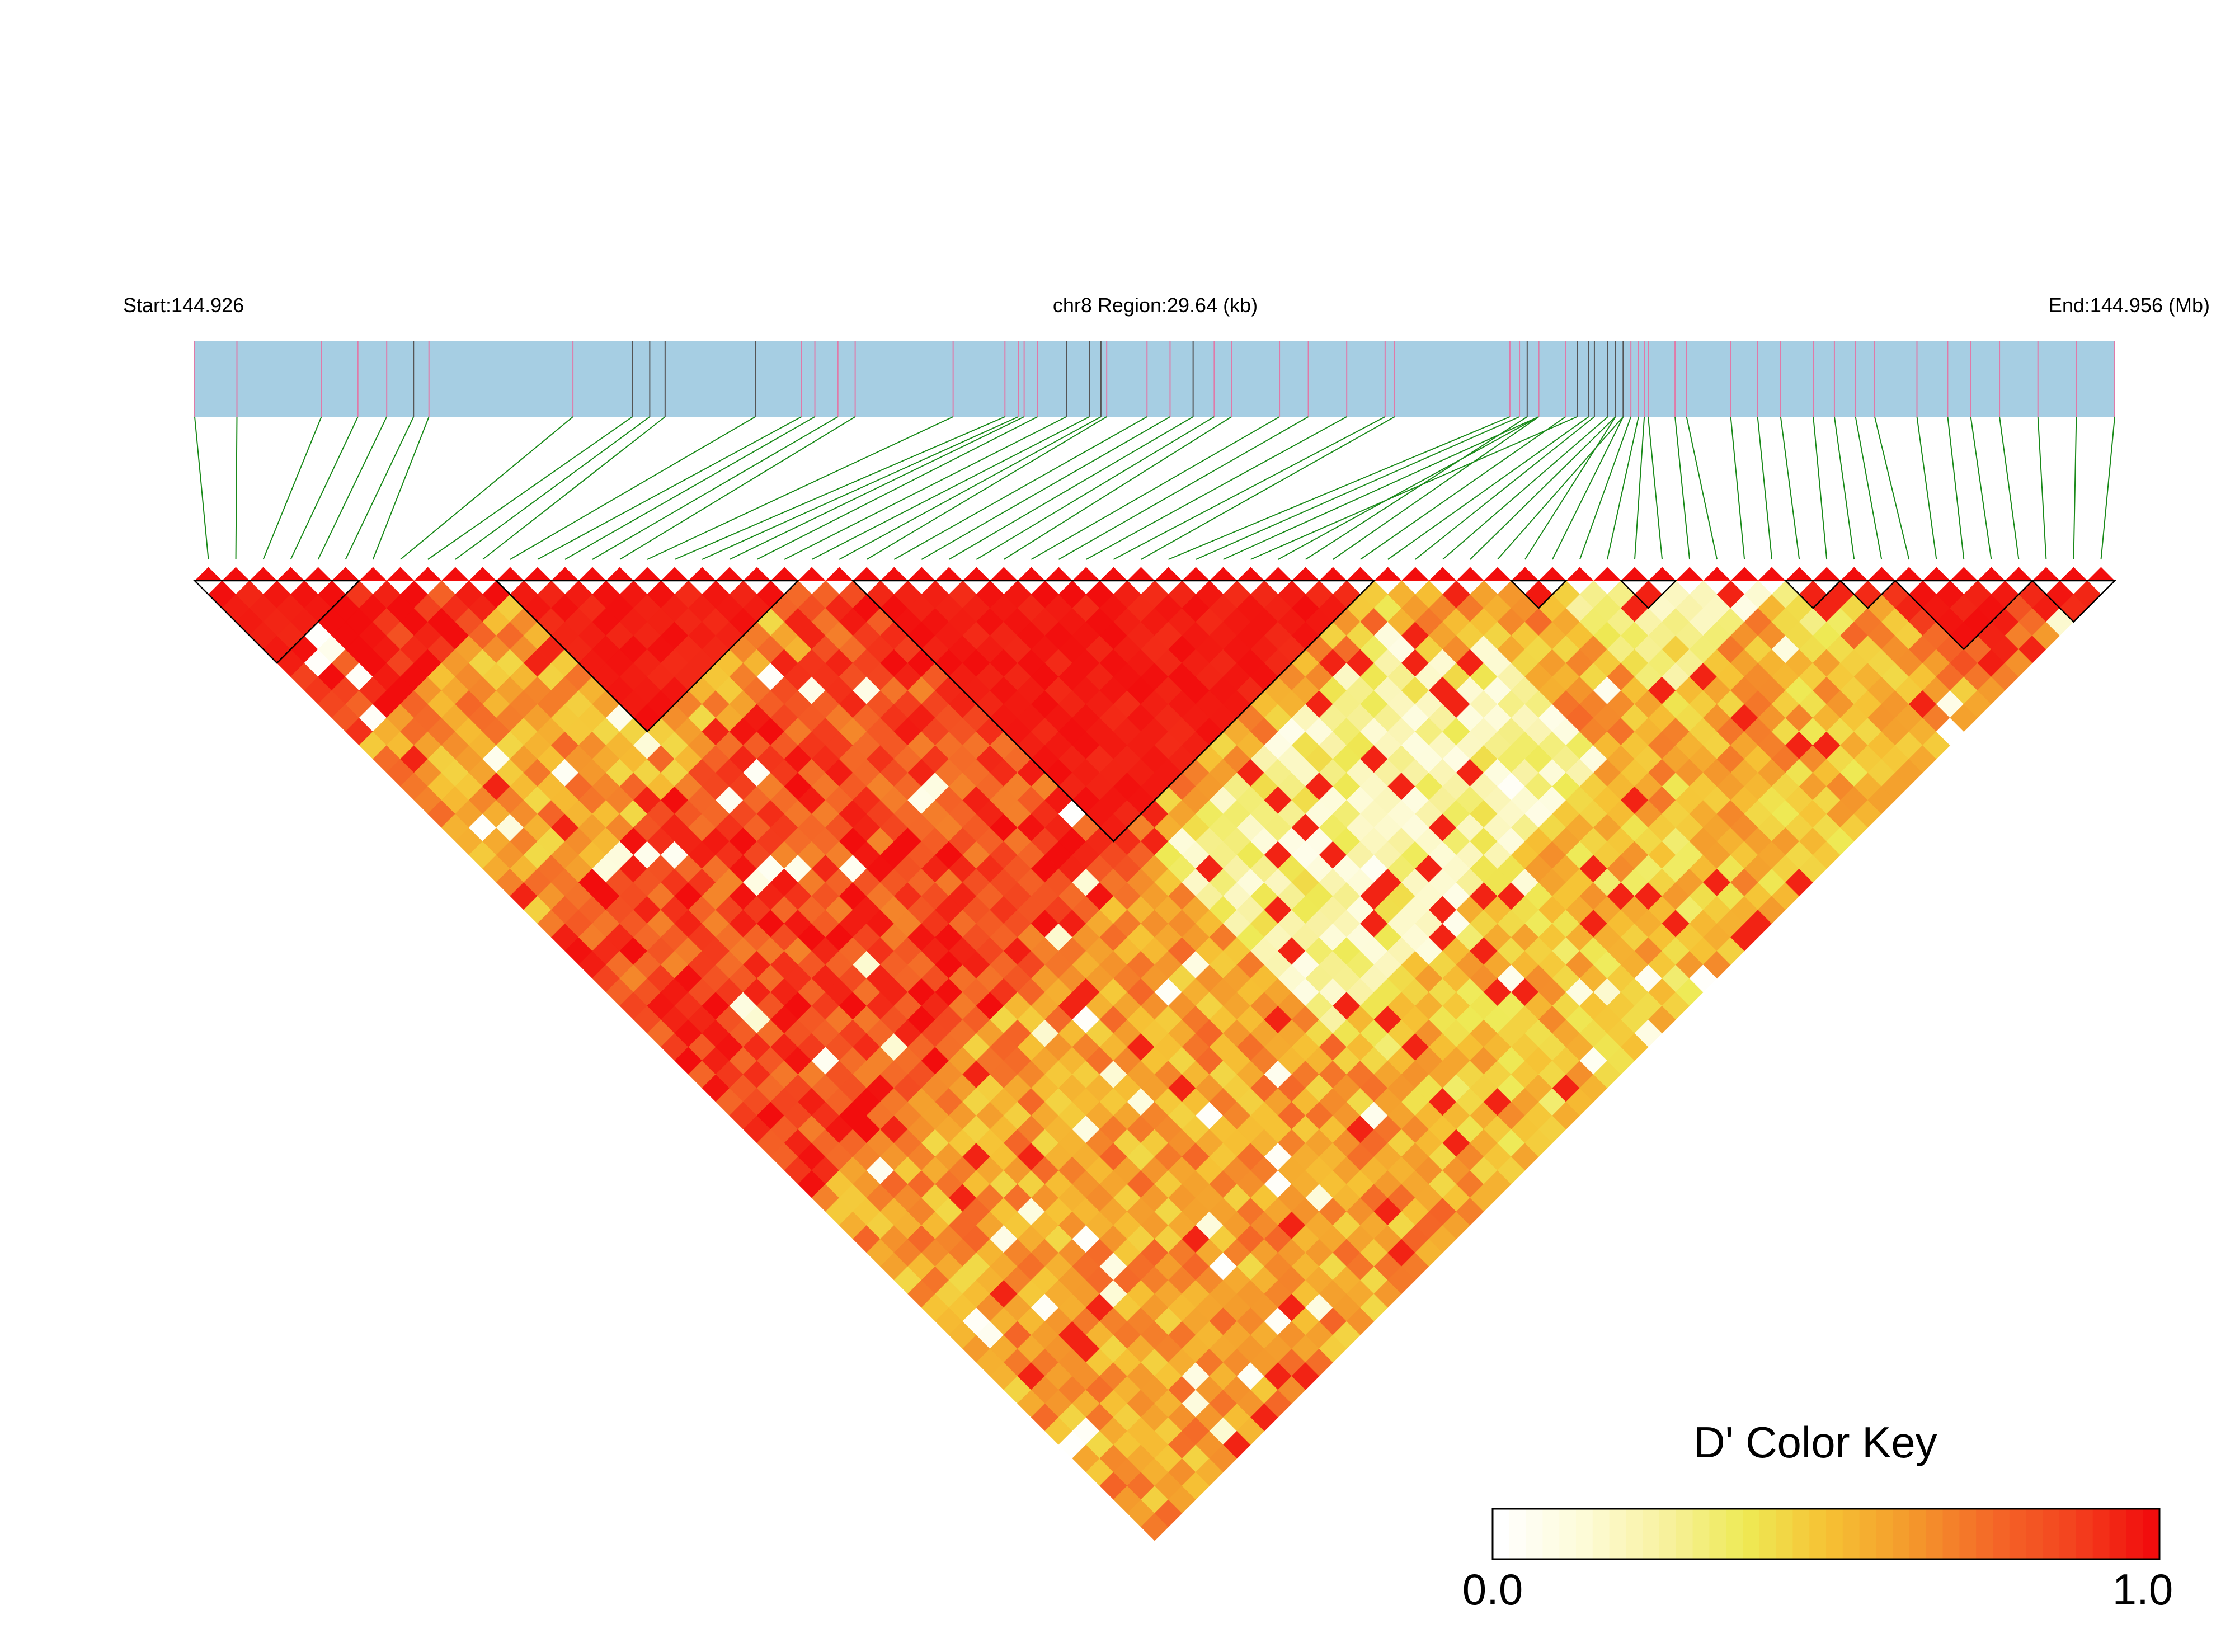 The width and height of the screenshot is (2235, 1652). I want to click on color-key-title: D' Color Key, so click(1815, 1443).